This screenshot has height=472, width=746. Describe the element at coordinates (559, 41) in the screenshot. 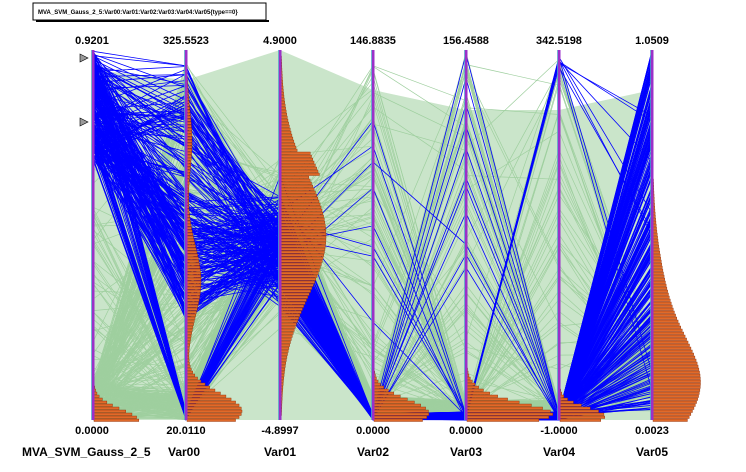

I see `axis-max-label: 342.5198` at that location.